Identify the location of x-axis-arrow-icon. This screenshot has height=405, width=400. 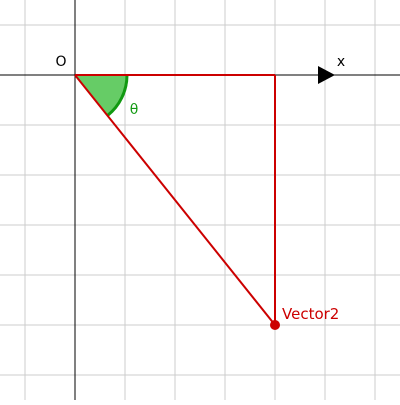
(326, 75).